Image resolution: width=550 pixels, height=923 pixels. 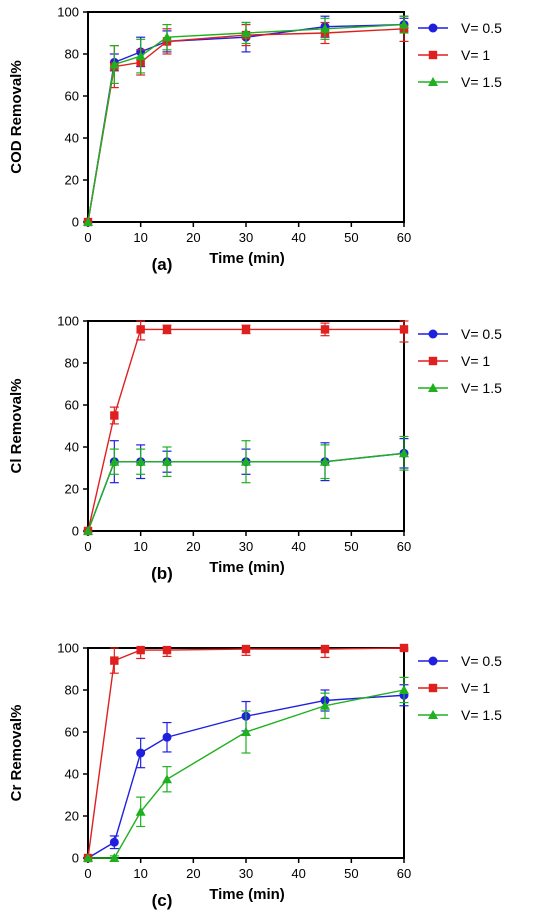 What do you see at coordinates (351, 873) in the screenshot?
I see `x-tick-label: 50` at bounding box center [351, 873].